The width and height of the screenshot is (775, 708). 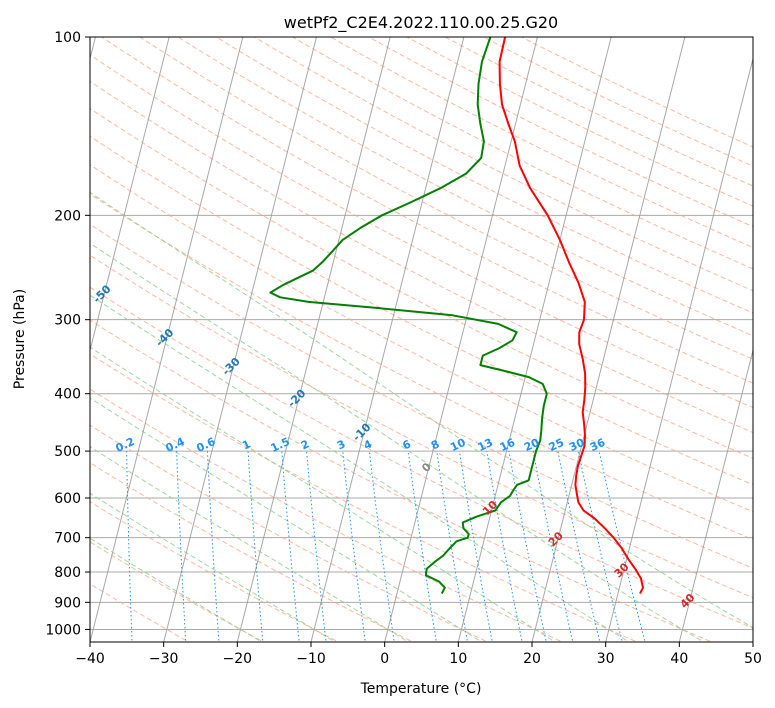 I want to click on x-tick-label: 10, so click(x=458, y=659).